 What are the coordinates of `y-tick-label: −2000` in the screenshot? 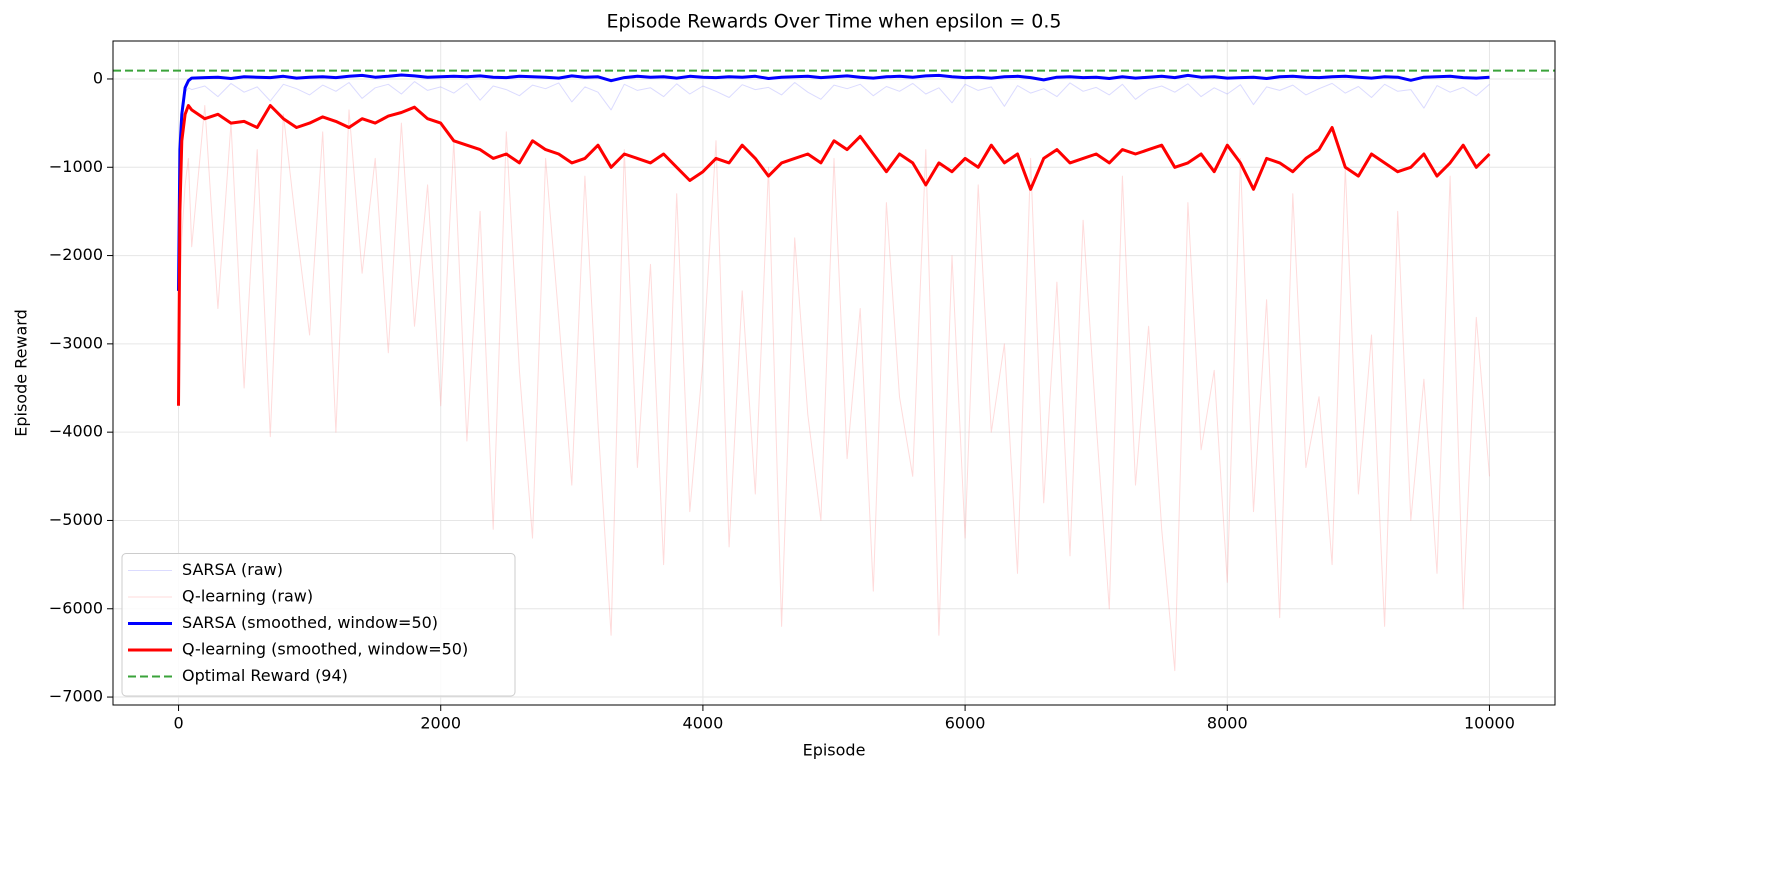 It's located at (76, 254).